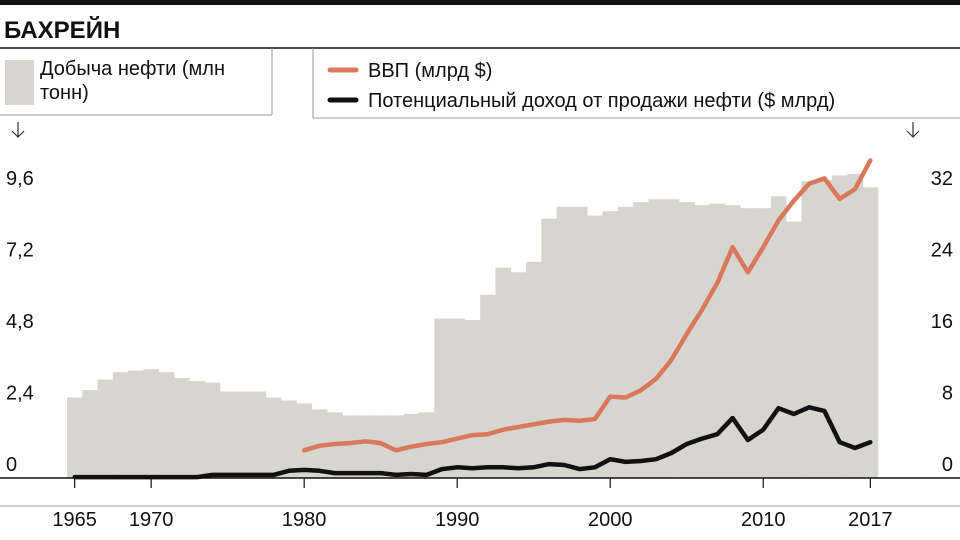 Image resolution: width=960 pixels, height=540 pixels. What do you see at coordinates (942, 179) in the screenshot?
I see `y2-tick-label: 32` at bounding box center [942, 179].